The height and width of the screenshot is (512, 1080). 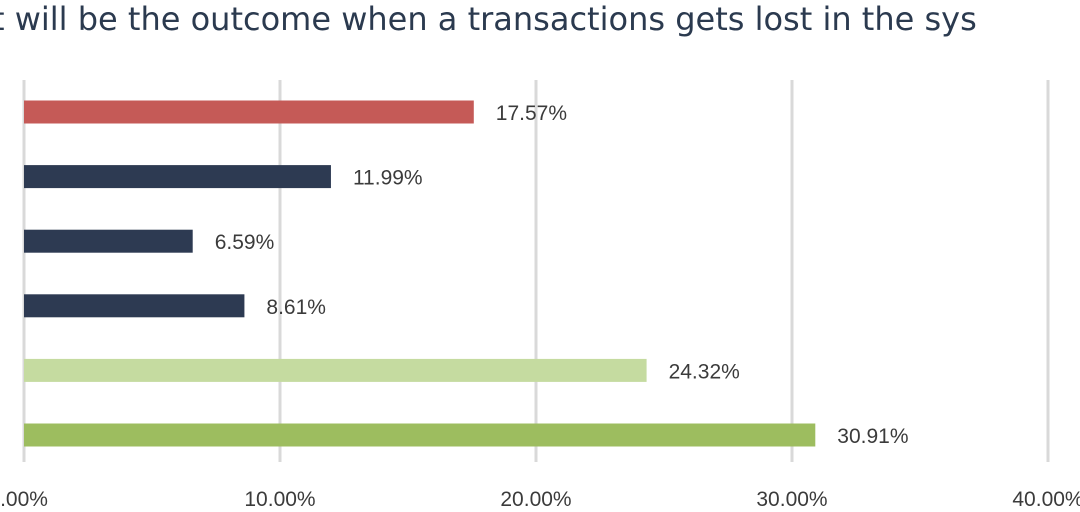 What do you see at coordinates (388, 178) in the screenshot?
I see `data-label: 11.99%` at bounding box center [388, 178].